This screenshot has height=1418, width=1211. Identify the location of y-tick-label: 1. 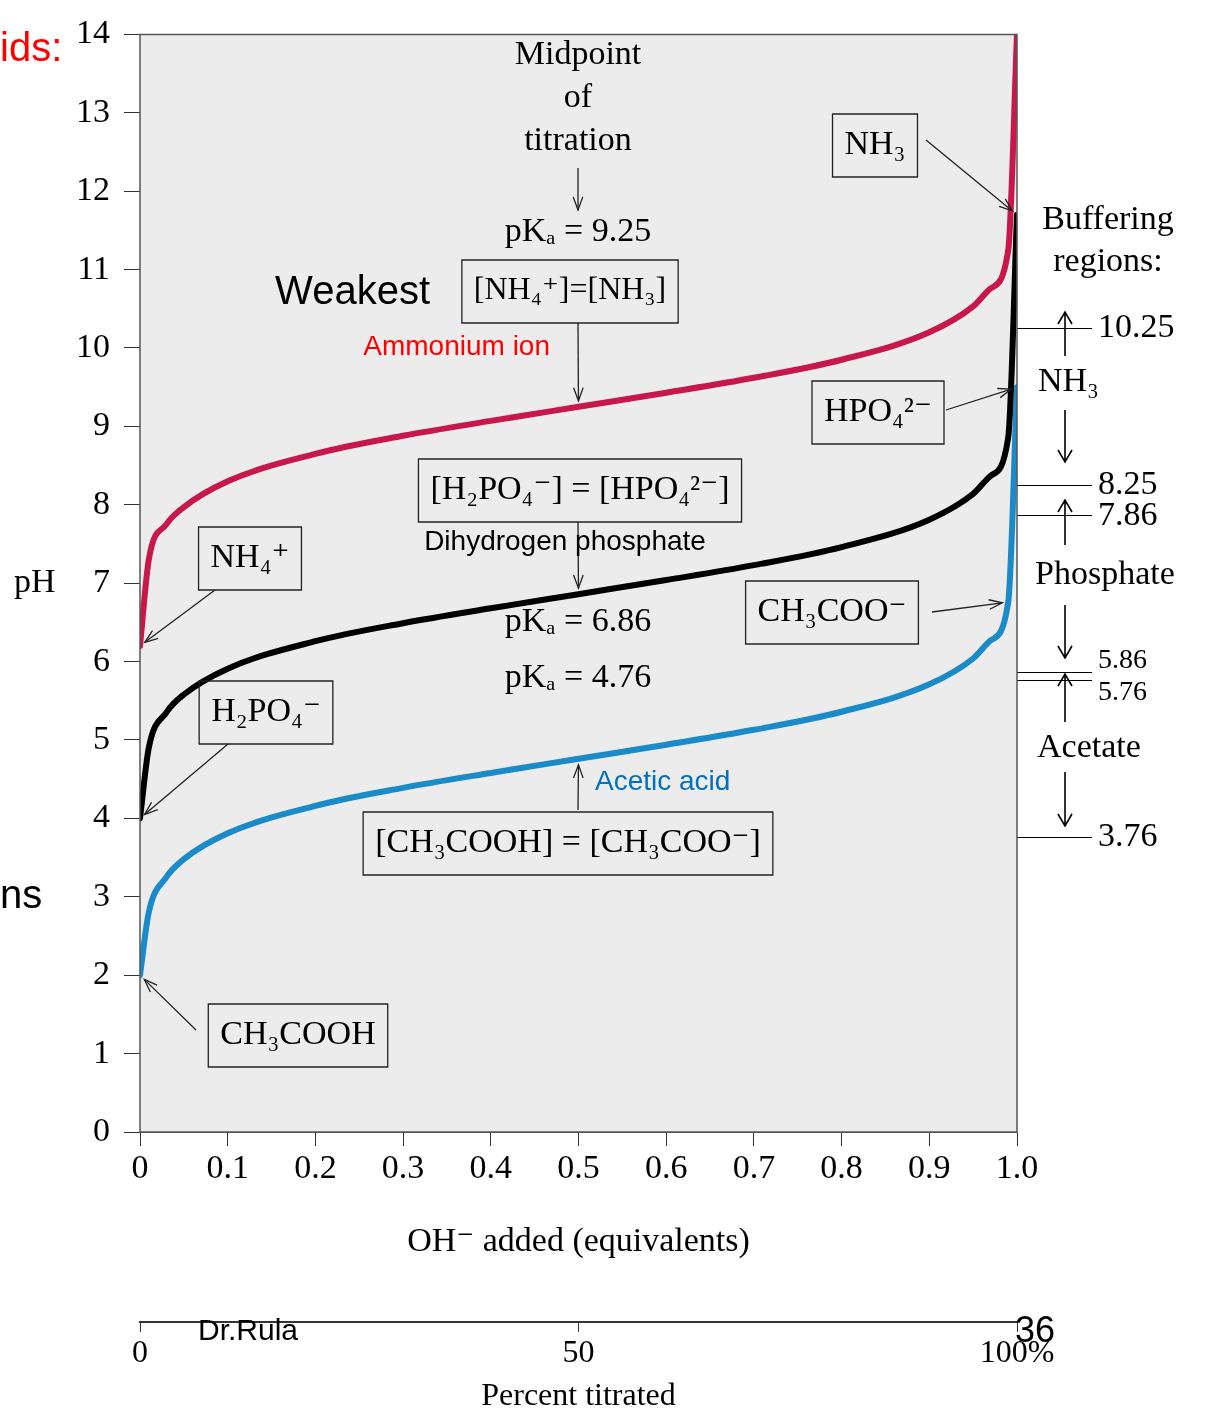
(101, 1051).